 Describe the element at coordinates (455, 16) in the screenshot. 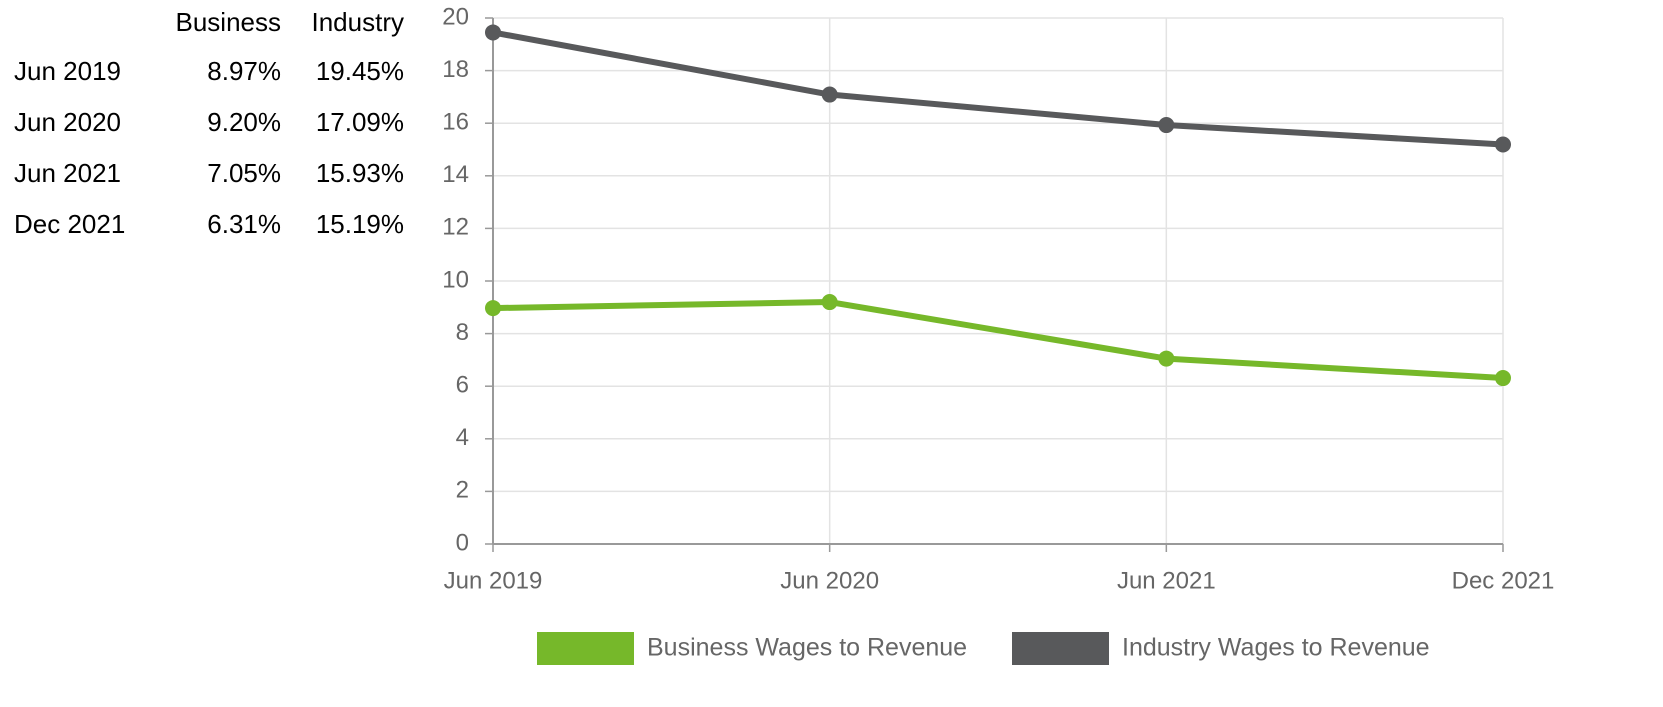

I see `y-tick-label: 20` at that location.